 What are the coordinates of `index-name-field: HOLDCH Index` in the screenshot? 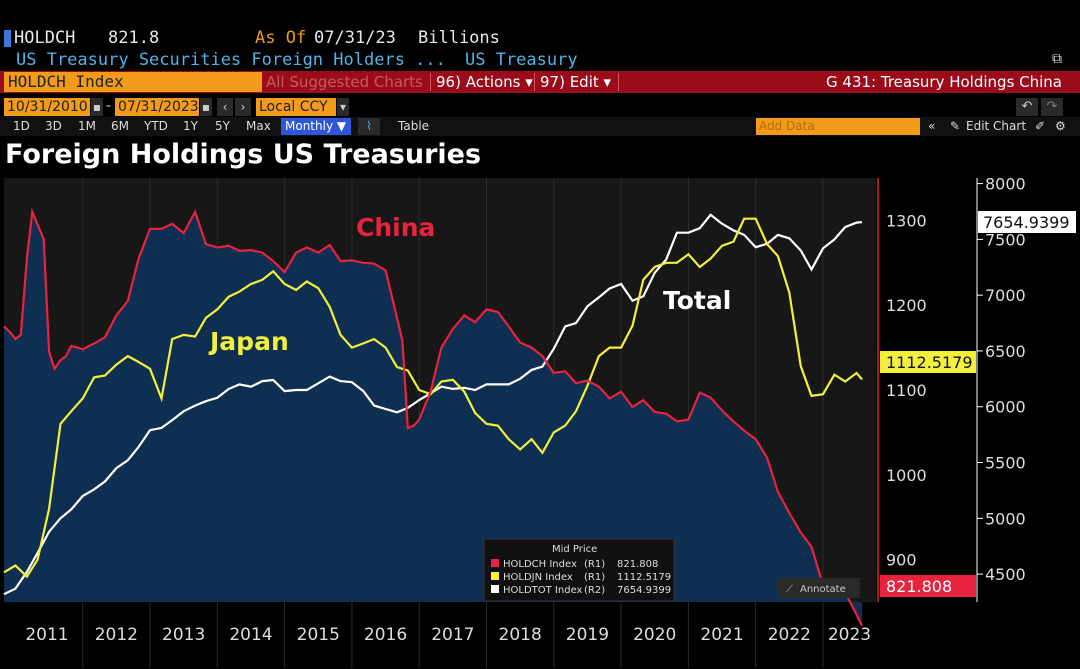 It's located at (133, 82).